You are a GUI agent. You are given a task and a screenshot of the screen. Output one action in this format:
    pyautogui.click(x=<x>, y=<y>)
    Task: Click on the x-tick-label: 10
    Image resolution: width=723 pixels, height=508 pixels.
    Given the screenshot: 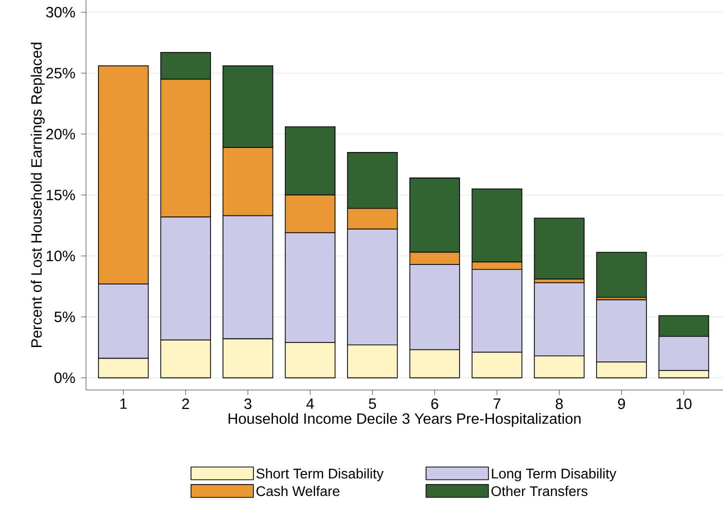 What is the action you would take?
    pyautogui.click(x=684, y=404)
    